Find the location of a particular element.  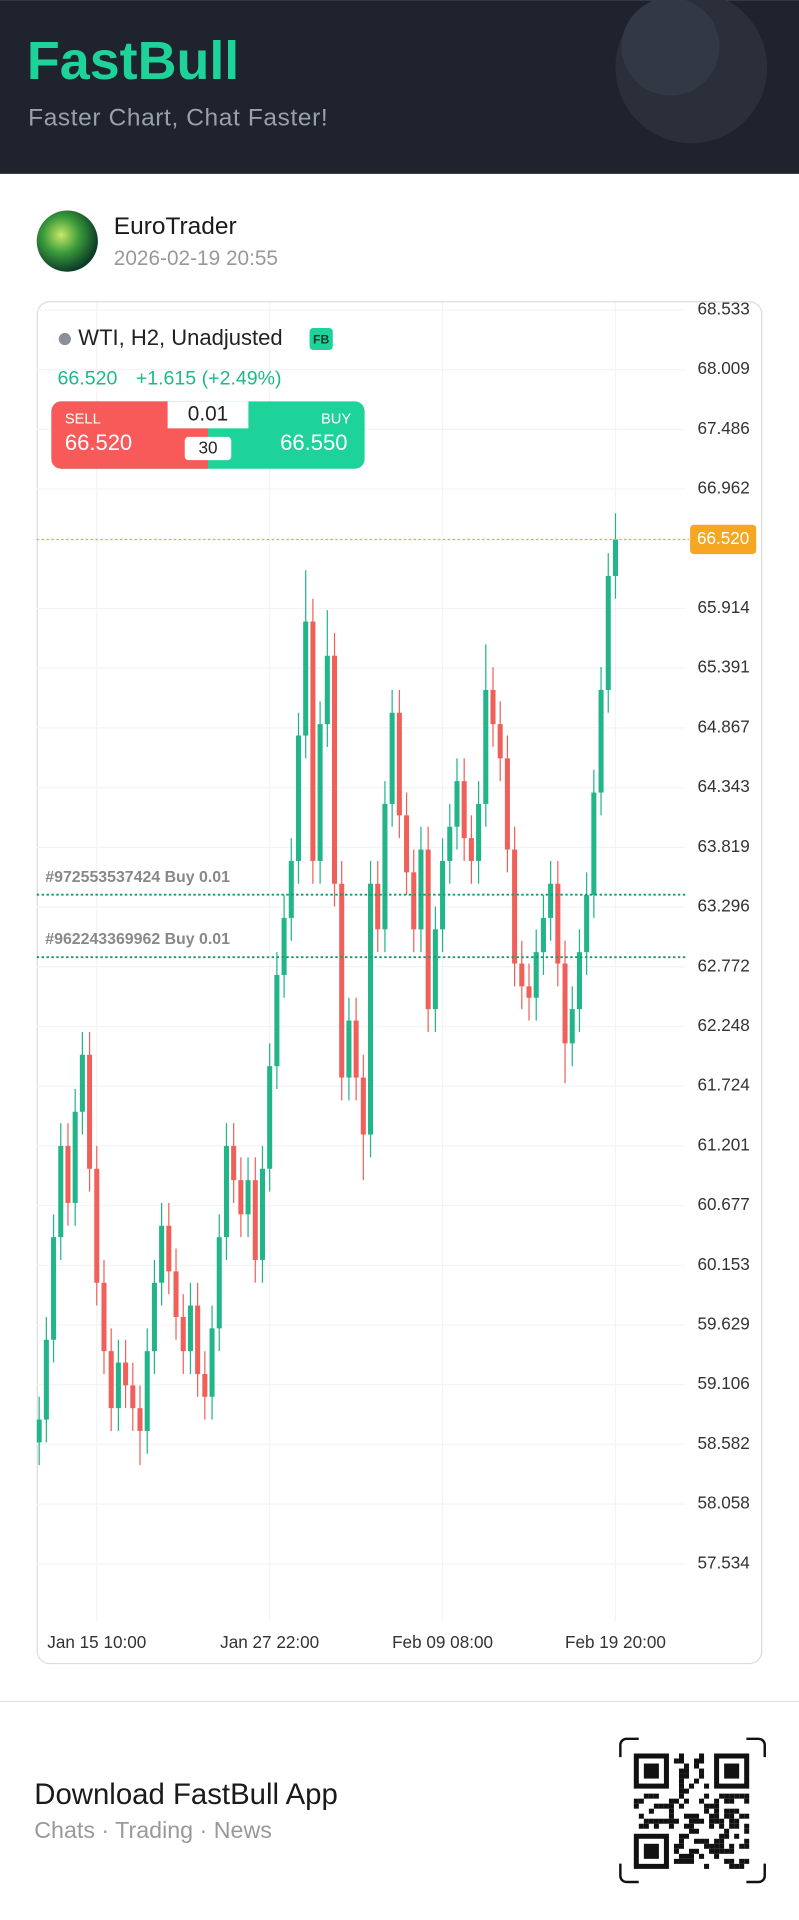

qr-frame is located at coordinates (692, 1810).